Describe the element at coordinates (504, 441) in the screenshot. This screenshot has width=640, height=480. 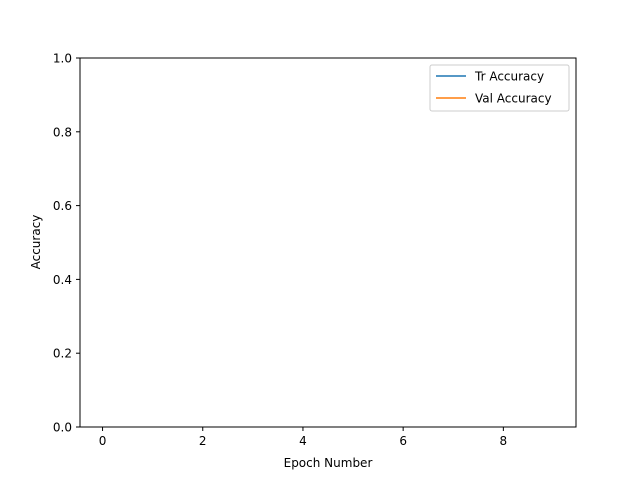
I see `x-tick-label: 8` at that location.